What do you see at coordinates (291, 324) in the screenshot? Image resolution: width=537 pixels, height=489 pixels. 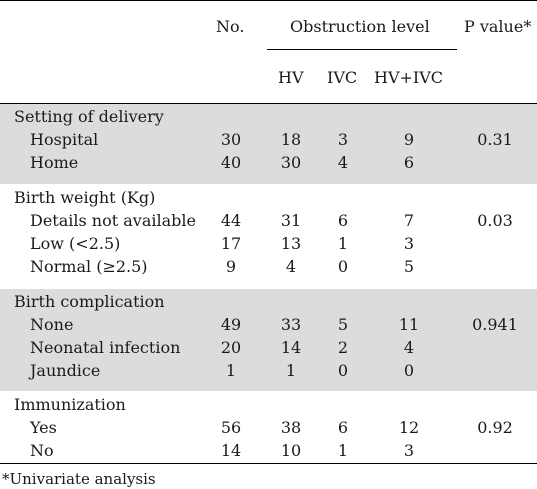 I see `cell-hv: 33` at bounding box center [291, 324].